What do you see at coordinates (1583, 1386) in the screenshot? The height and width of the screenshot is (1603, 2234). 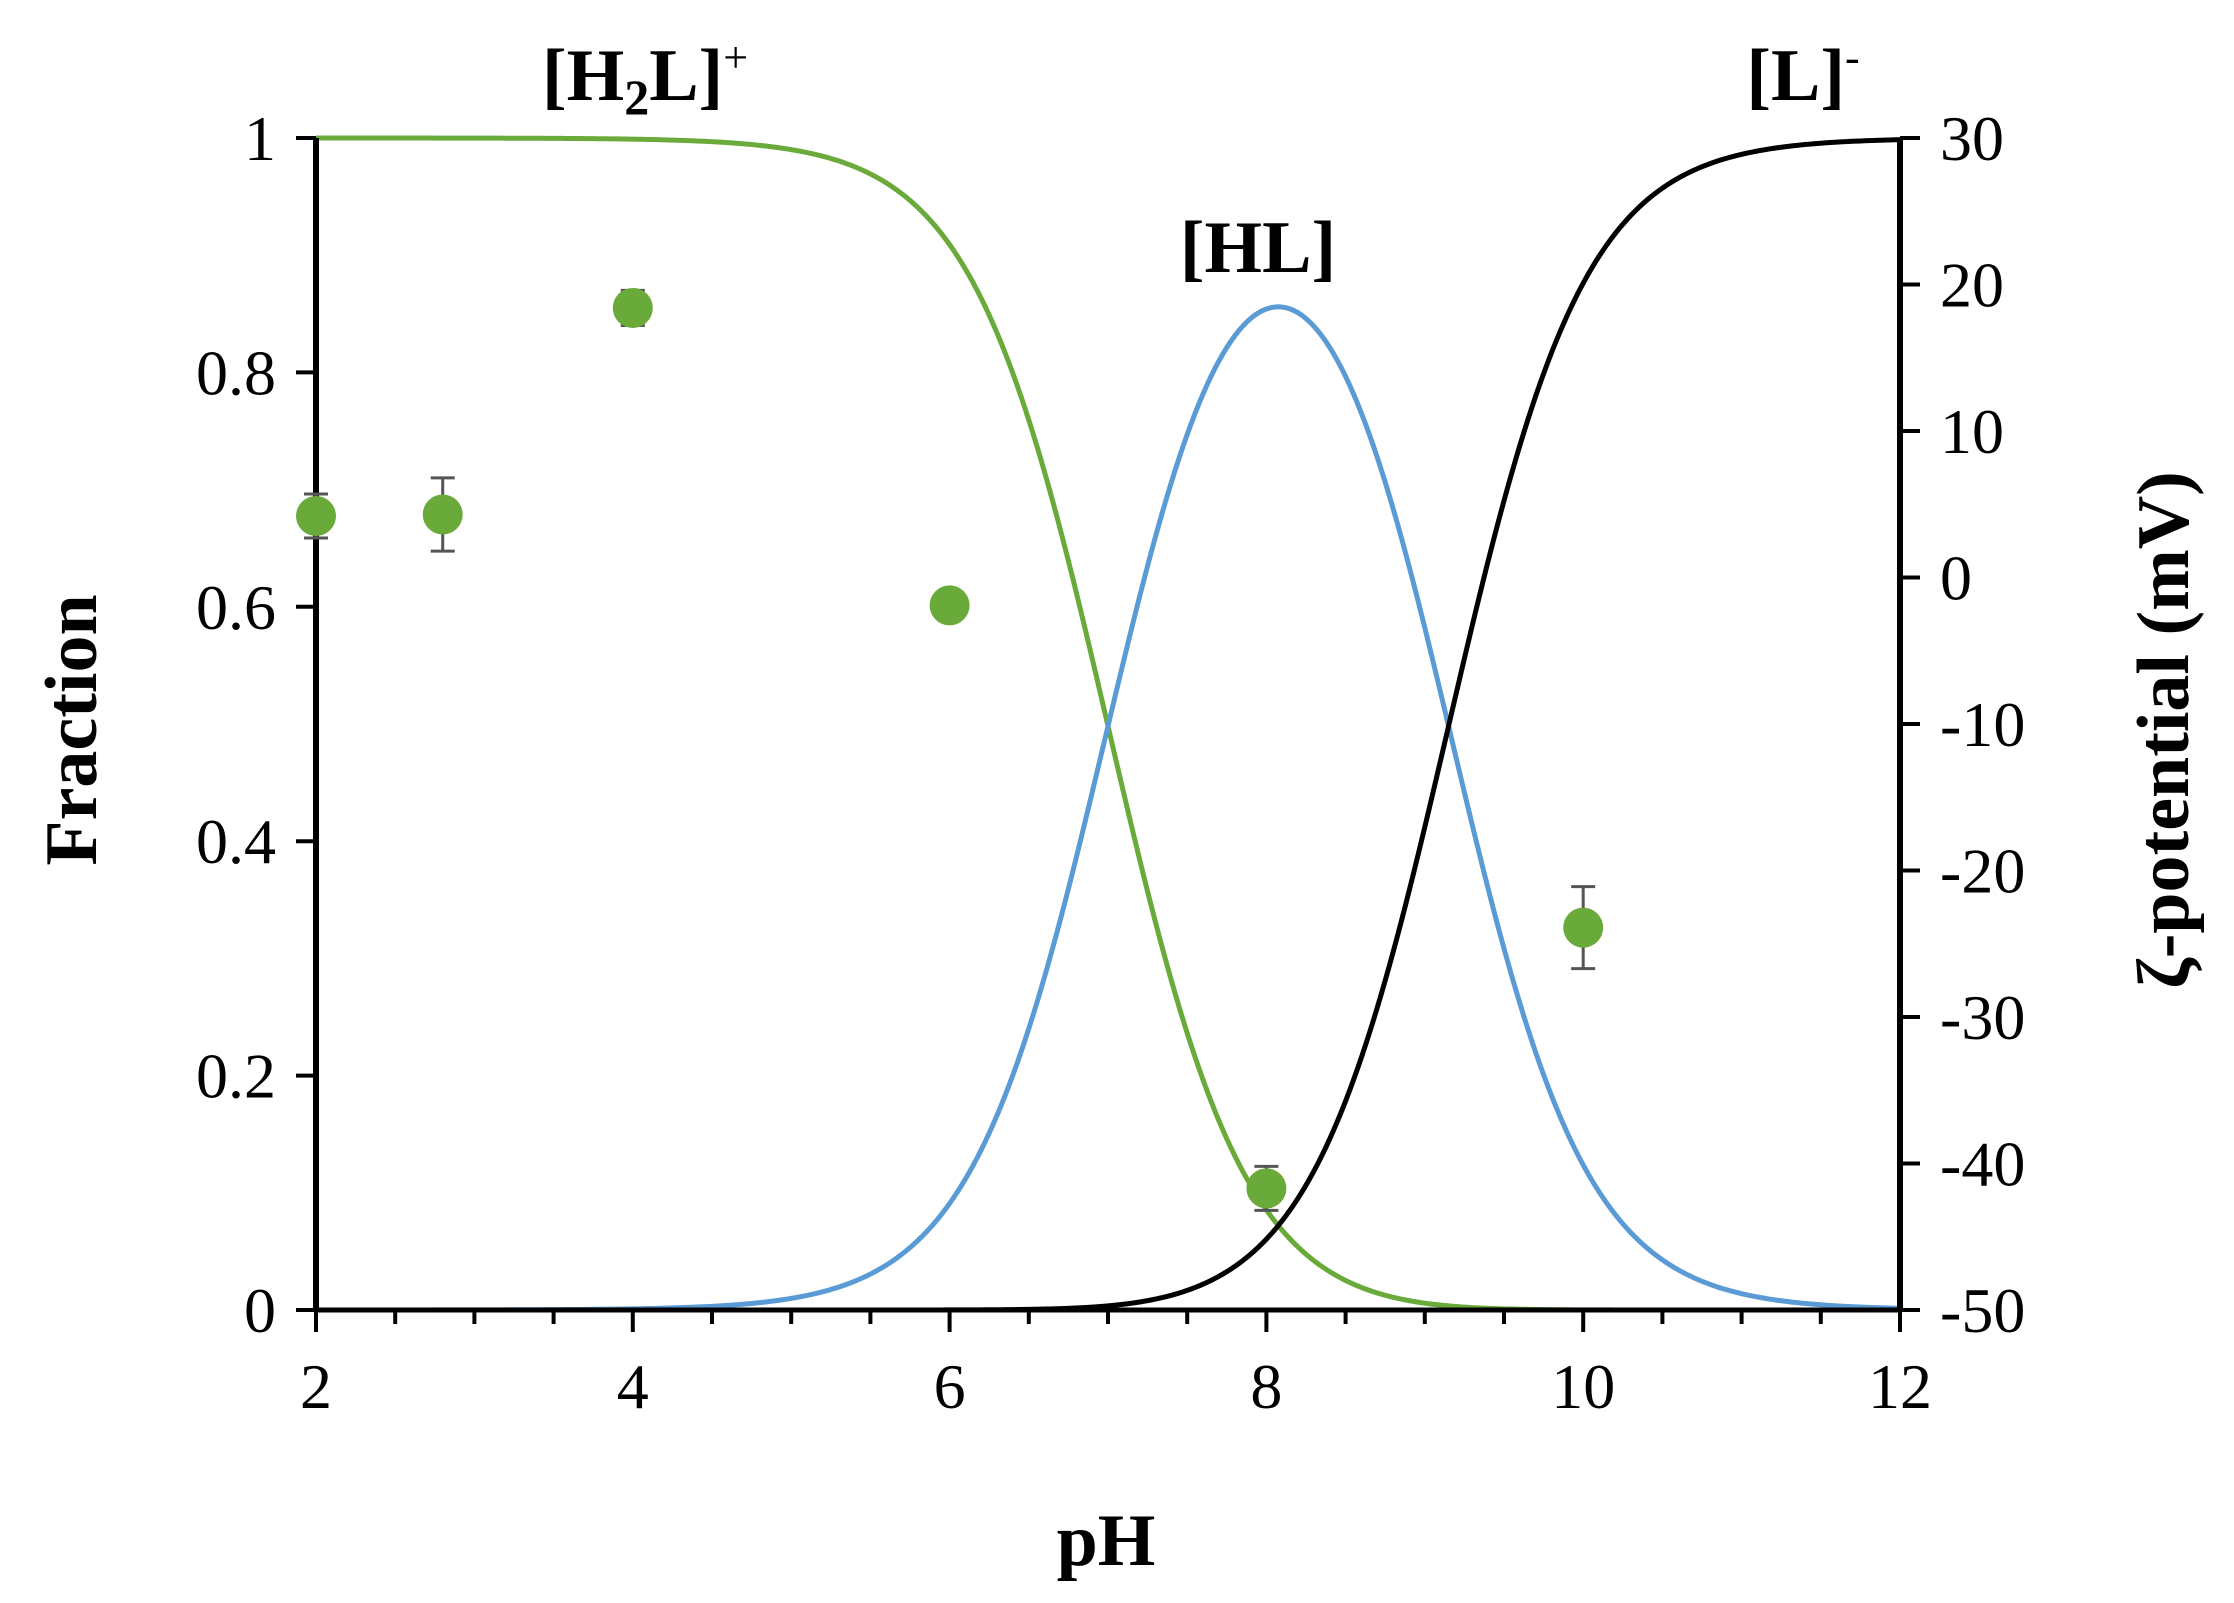 I see `x-tick-label: 10` at bounding box center [1583, 1386].